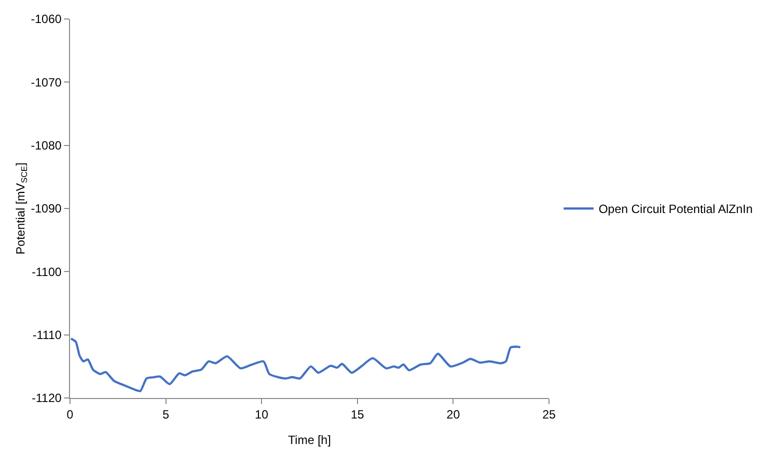 Image resolution: width=771 pixels, height=456 pixels. I want to click on x-tick-label: 0, so click(70, 414).